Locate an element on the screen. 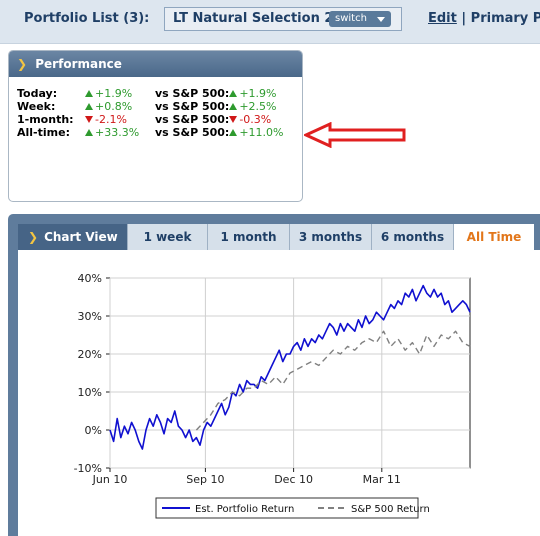  vs-sp500-return: +2.5% is located at coordinates (264, 106).